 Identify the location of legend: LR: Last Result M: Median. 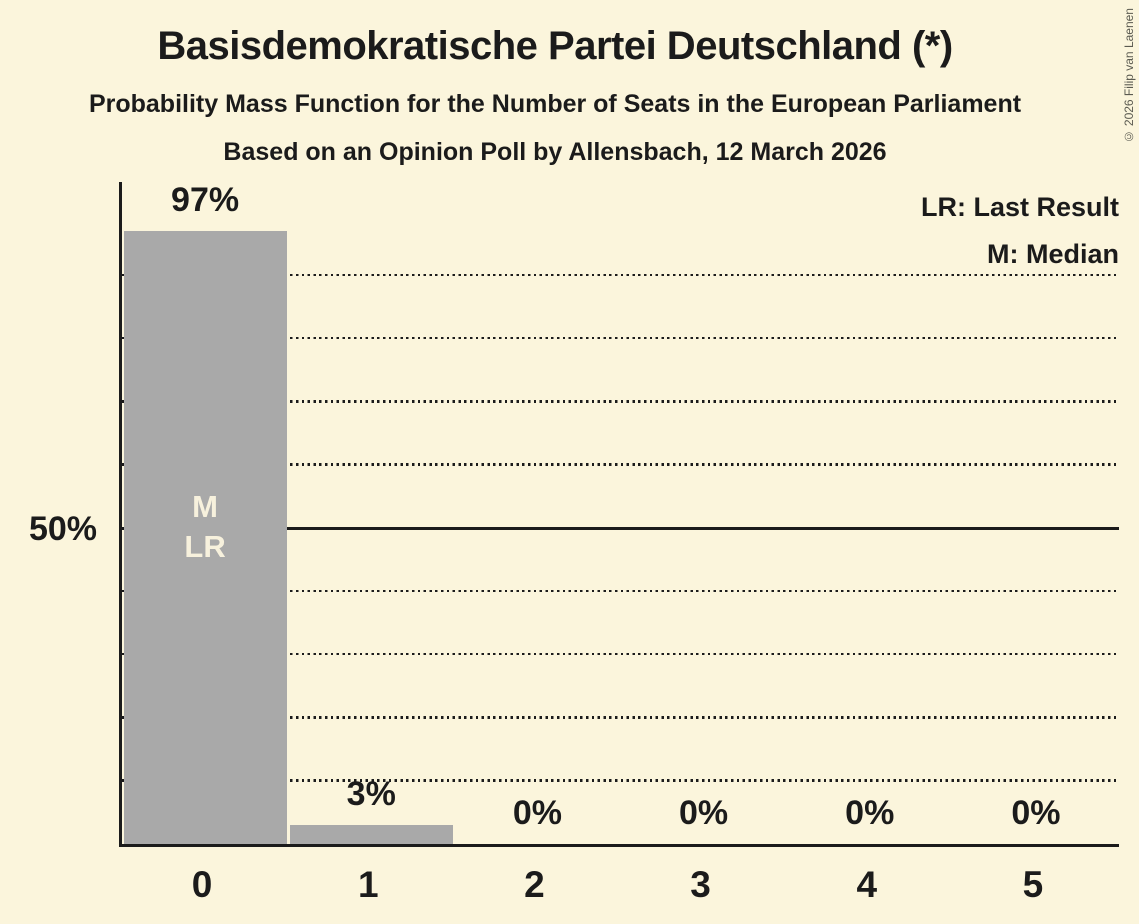
(1020, 231).